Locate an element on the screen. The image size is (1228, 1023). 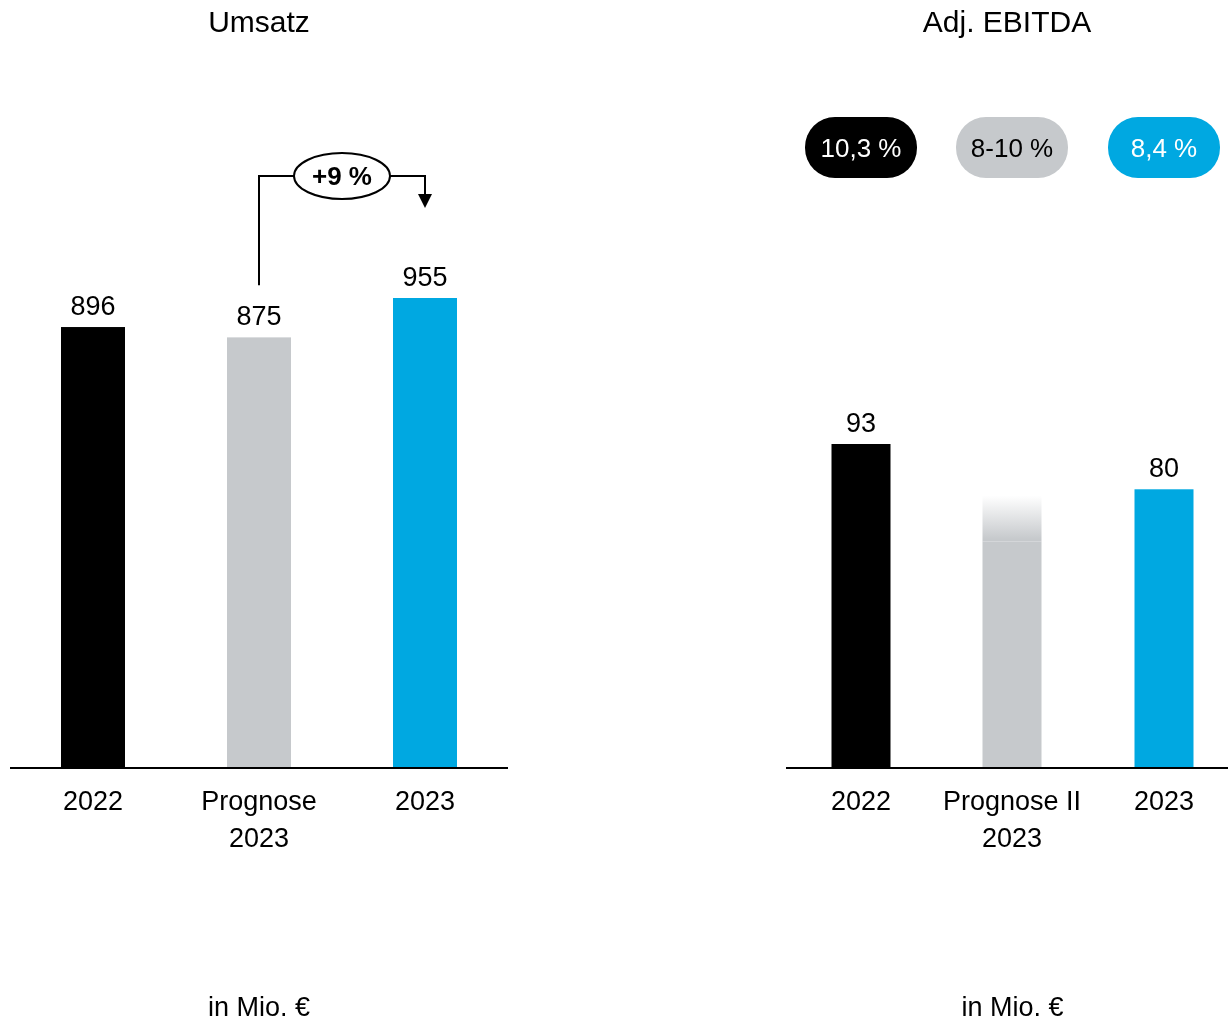
x-tick-label: Prognose 2023 is located at coordinates (259, 819).